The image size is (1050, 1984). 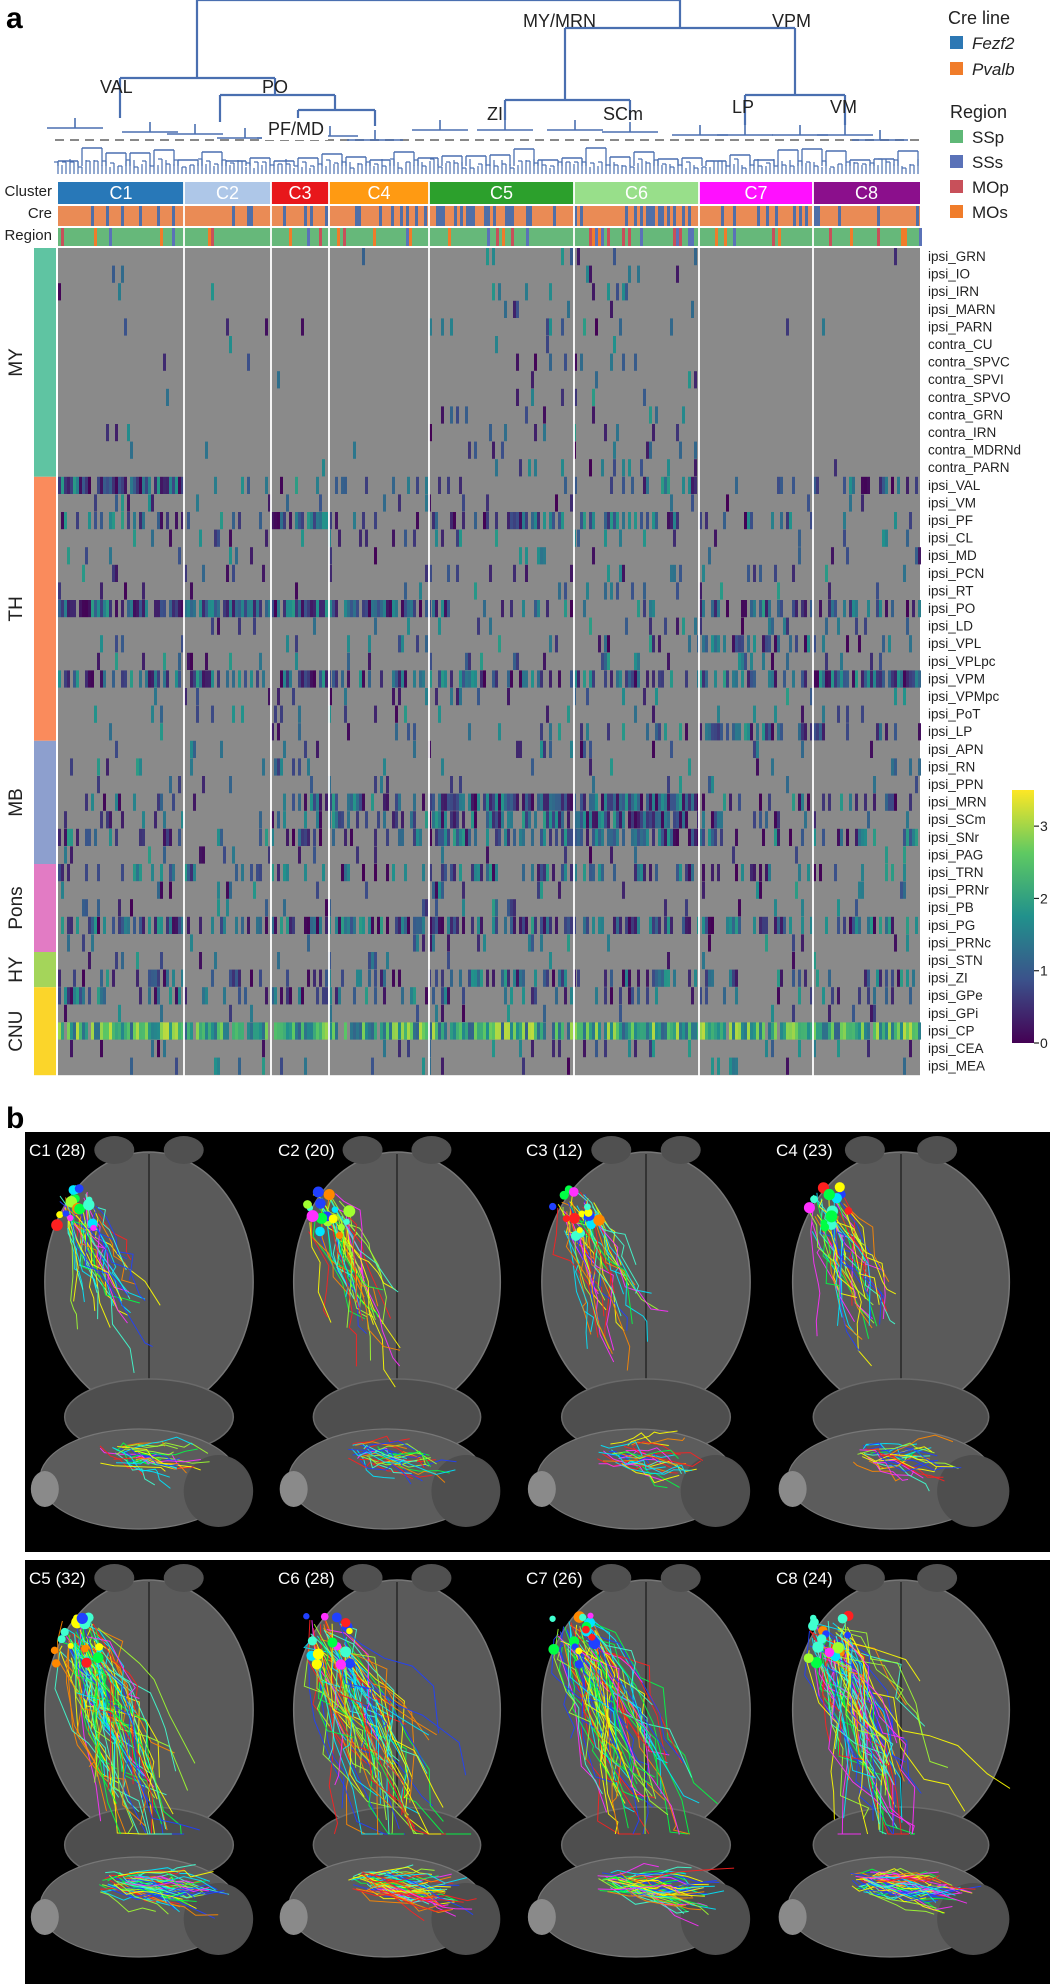 What do you see at coordinates (397, 1845) in the screenshot?
I see `cerebellum-outline` at bounding box center [397, 1845].